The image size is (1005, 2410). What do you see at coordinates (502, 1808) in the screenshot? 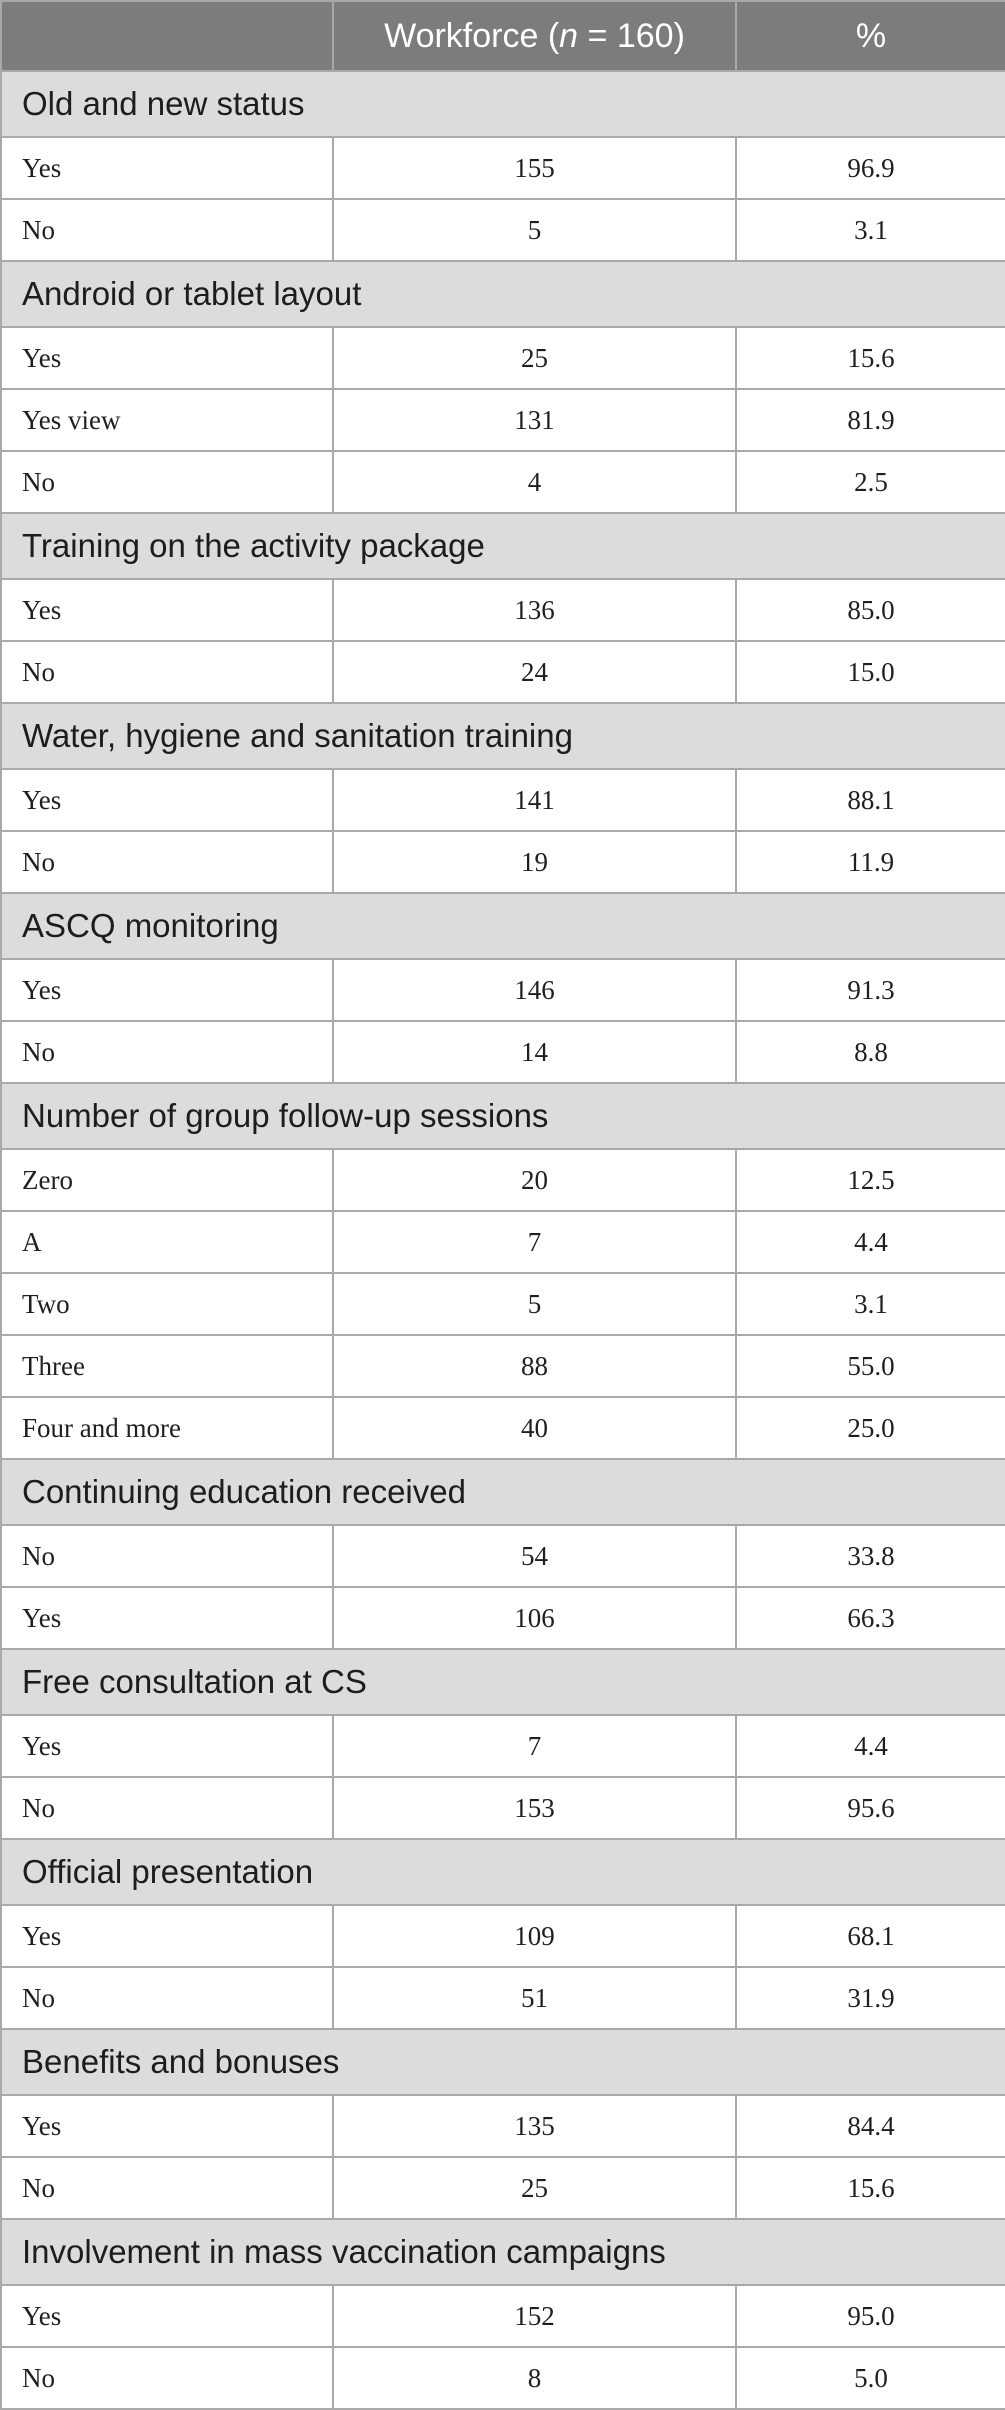
I see `table-row: No 153 95.6` at bounding box center [502, 1808].